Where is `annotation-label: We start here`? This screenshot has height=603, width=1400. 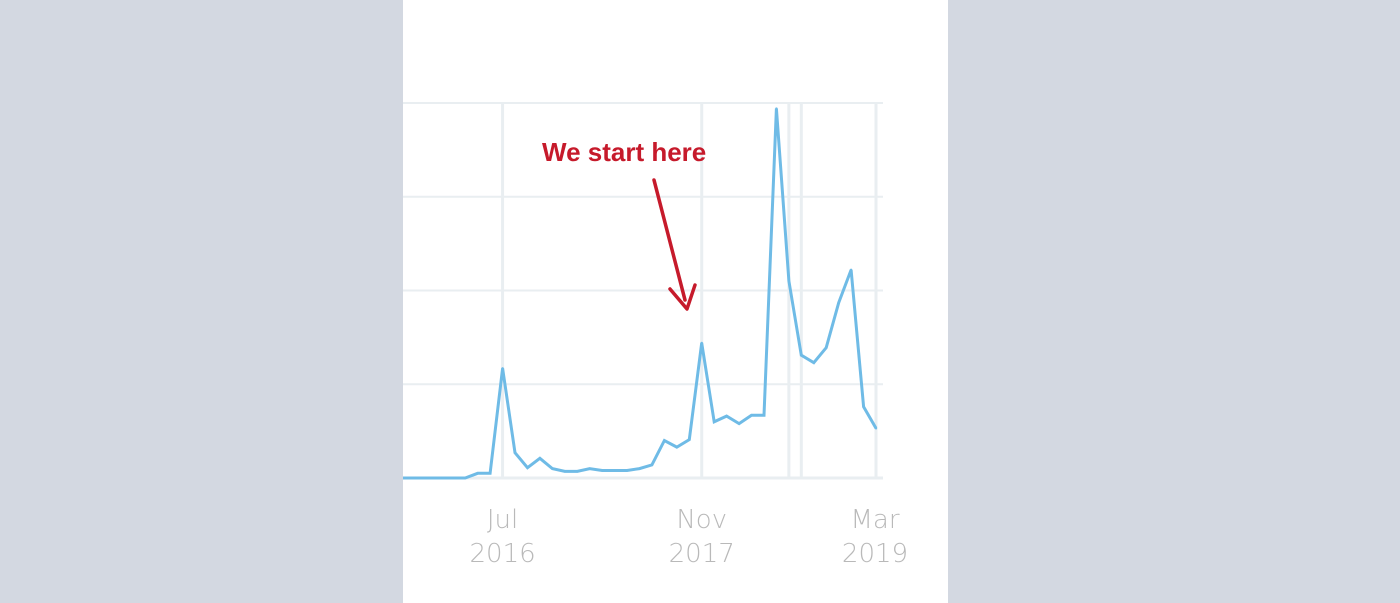 annotation-label: We start here is located at coordinates (624, 152).